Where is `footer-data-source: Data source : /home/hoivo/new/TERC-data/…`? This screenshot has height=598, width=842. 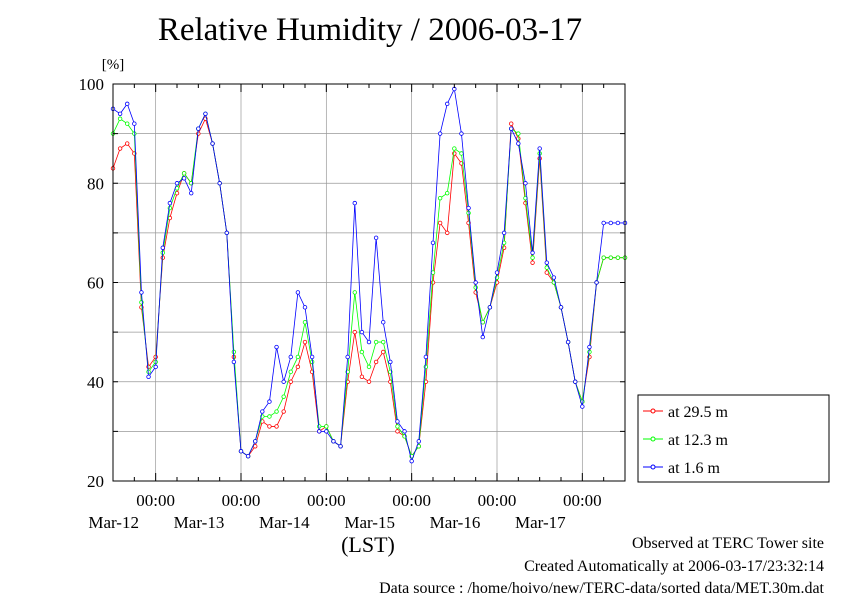
footer-data-source: Data source : /home/hoivo/new/TERC-data/… is located at coordinates (601, 588).